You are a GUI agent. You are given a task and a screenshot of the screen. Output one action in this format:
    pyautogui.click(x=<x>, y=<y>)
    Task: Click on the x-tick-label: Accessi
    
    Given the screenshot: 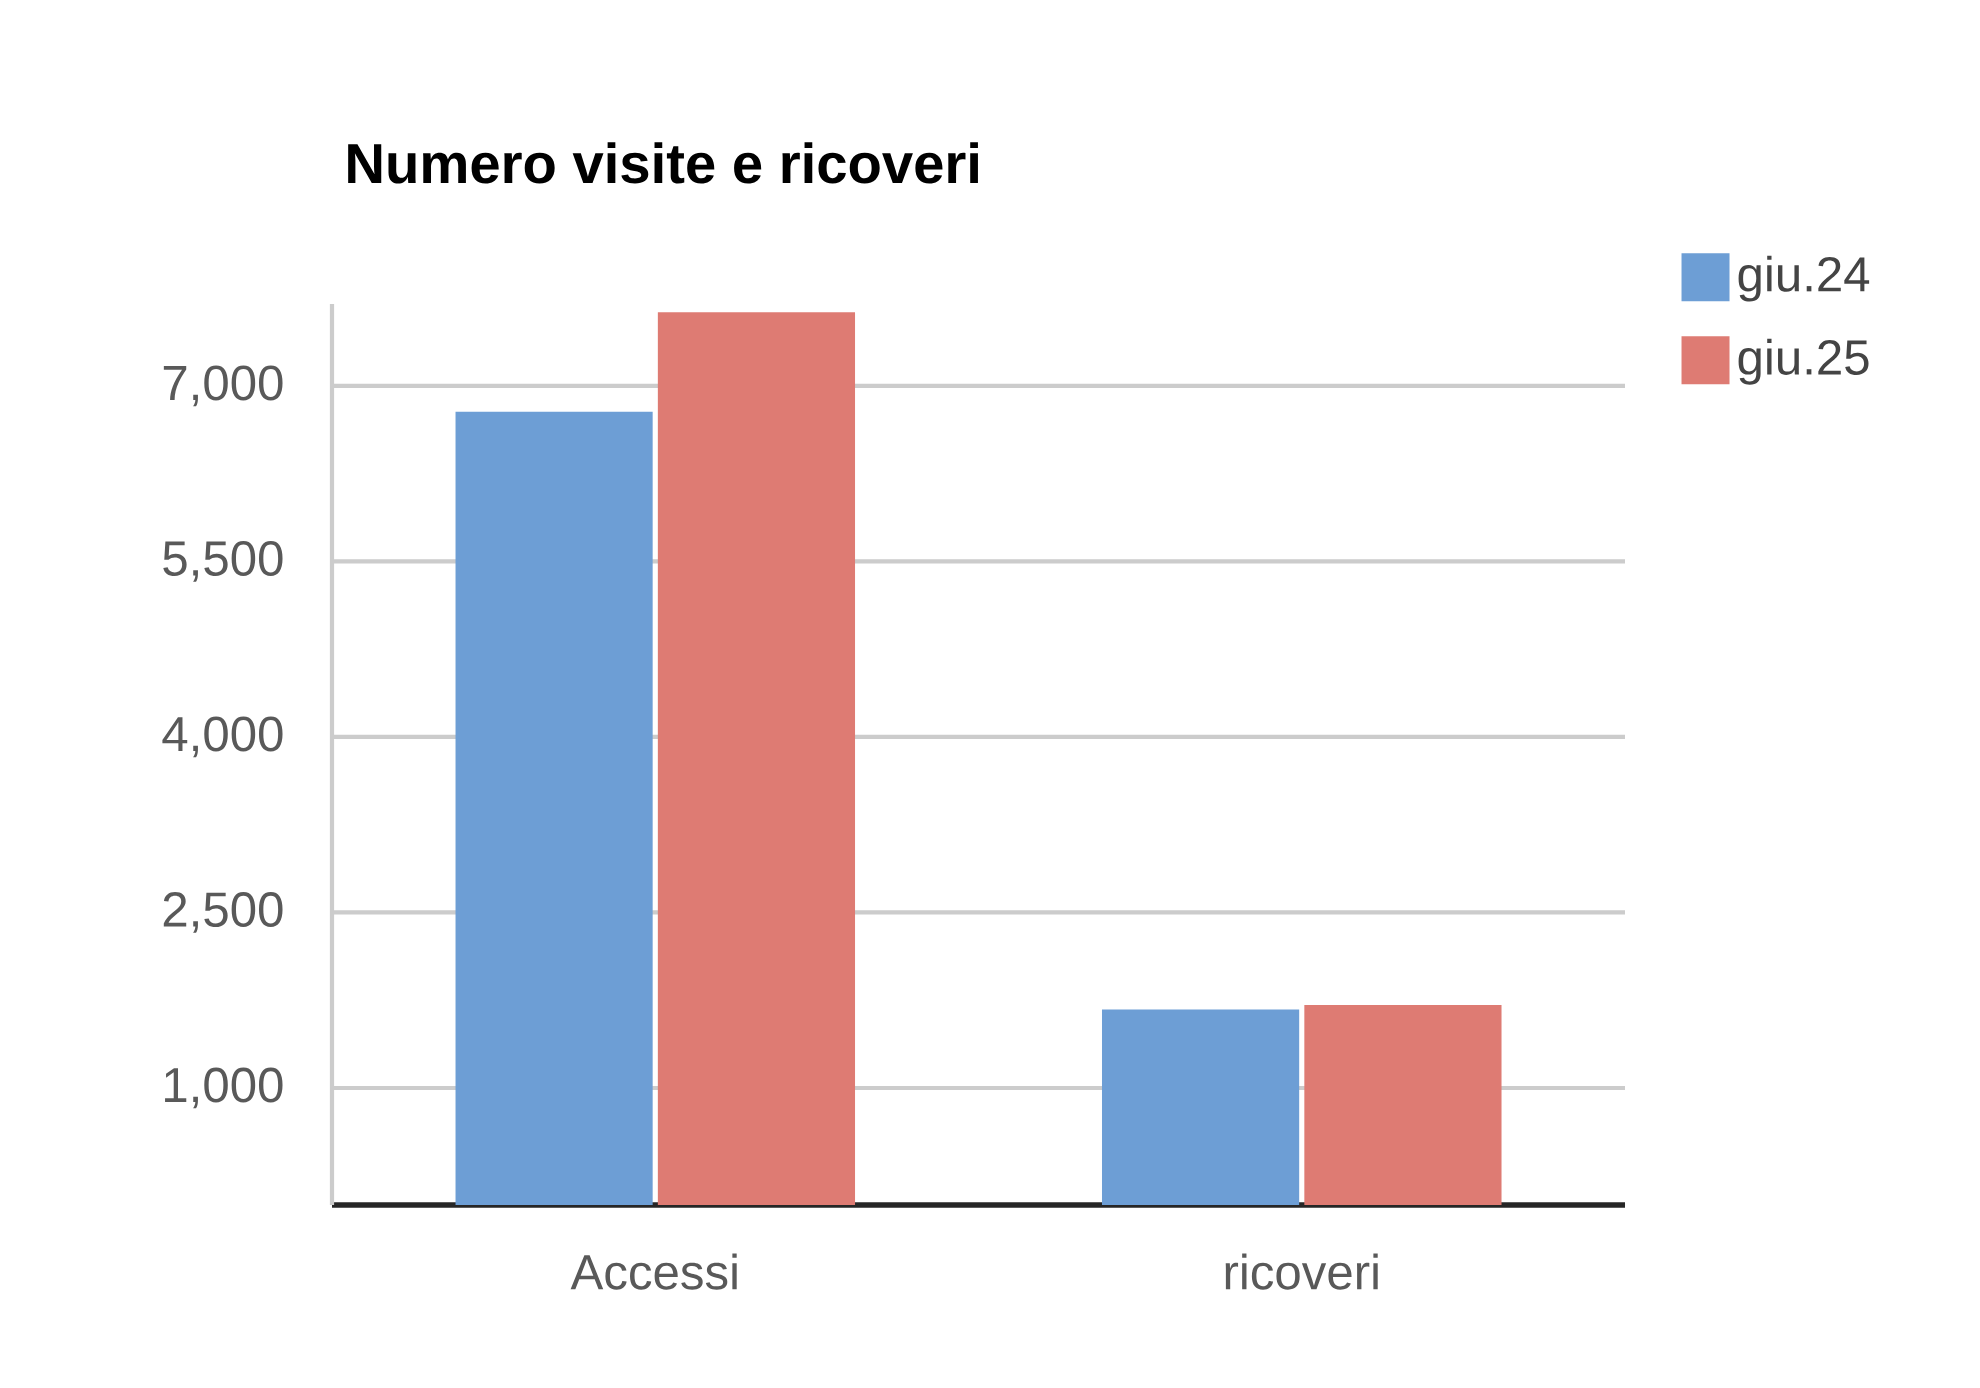 What is the action you would take?
    pyautogui.click(x=653, y=1271)
    